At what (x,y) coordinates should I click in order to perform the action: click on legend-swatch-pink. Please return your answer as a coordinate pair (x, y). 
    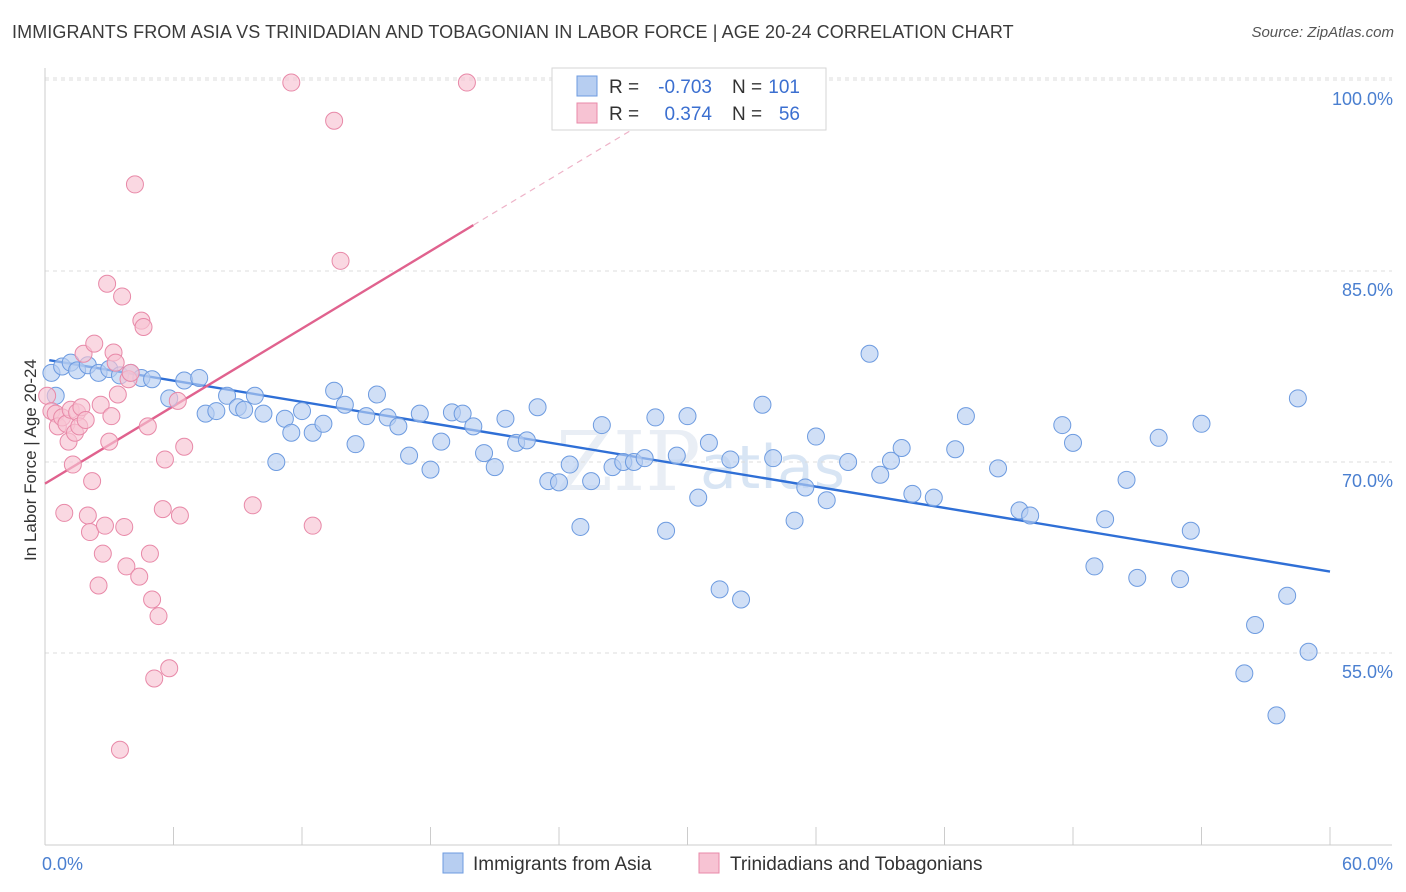
    Looking at the image, I should click on (587, 113).